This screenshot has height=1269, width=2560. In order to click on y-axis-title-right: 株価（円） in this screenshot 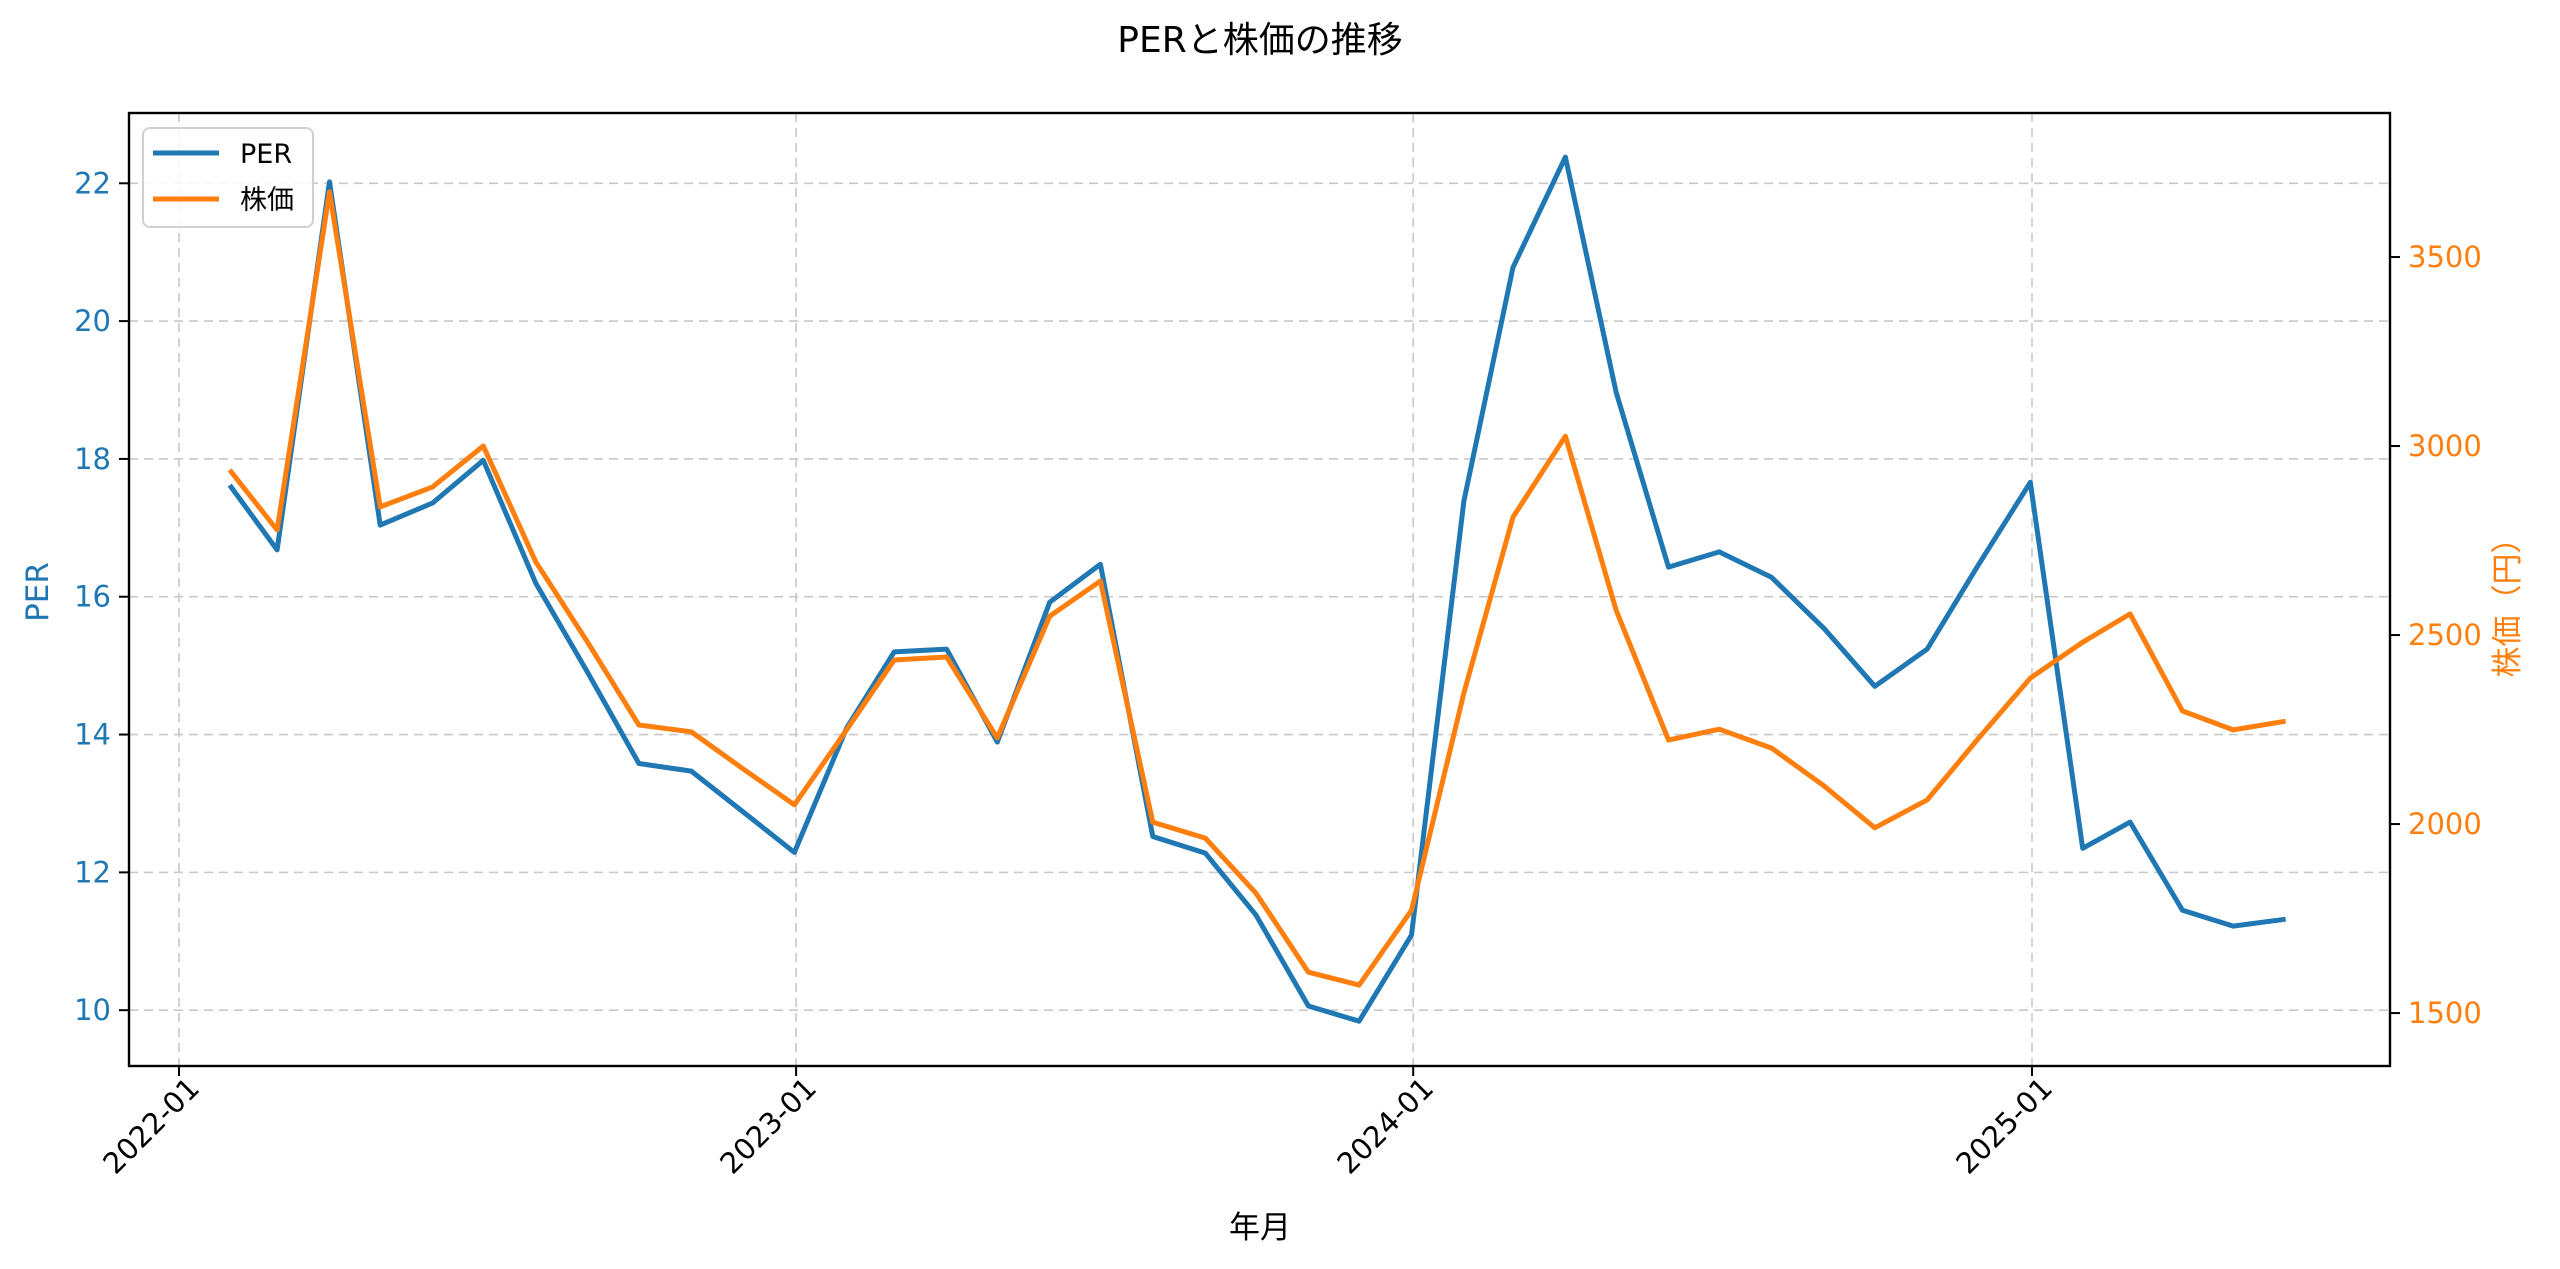, I will do `click(2508, 600)`.